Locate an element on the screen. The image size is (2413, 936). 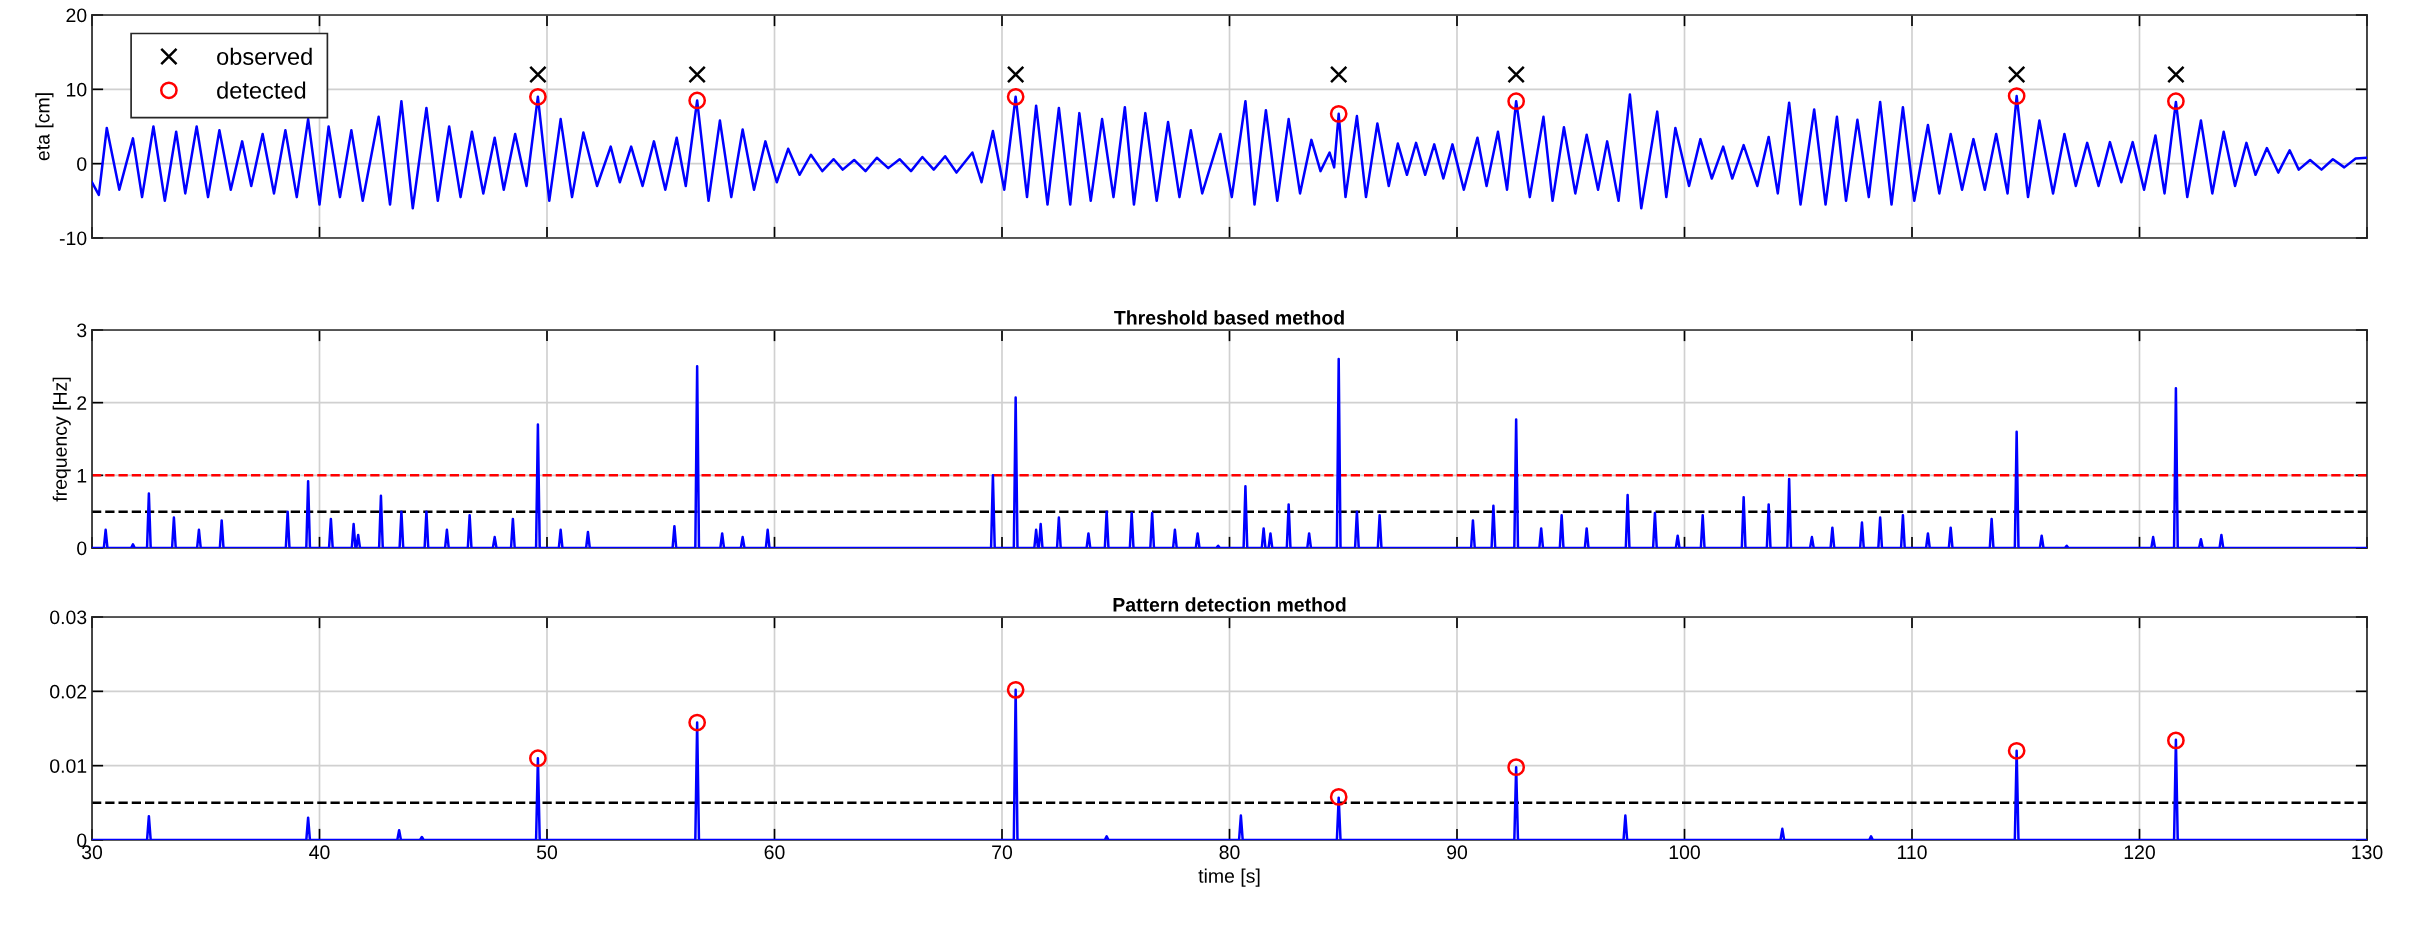
x-tick-label: 70 is located at coordinates (1002, 852).